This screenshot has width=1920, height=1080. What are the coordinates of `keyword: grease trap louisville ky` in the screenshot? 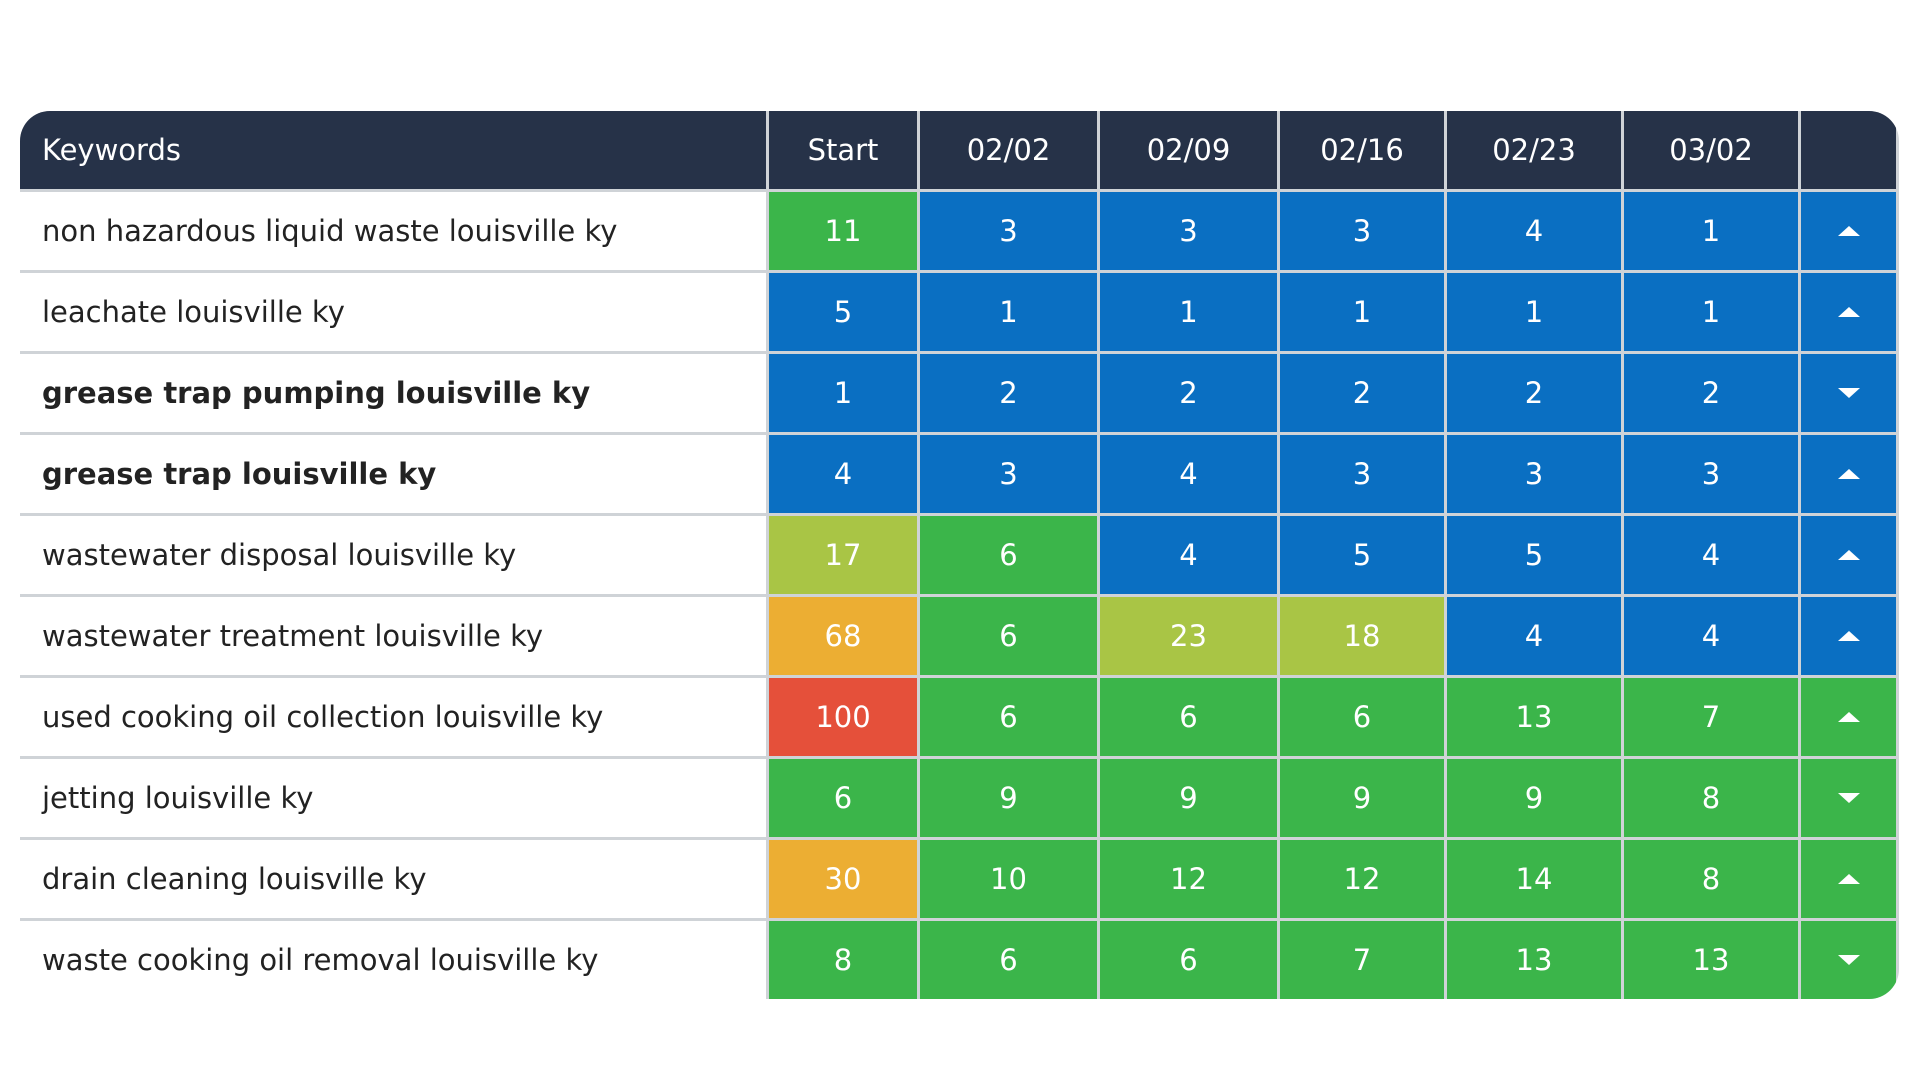 It's located at (393, 474).